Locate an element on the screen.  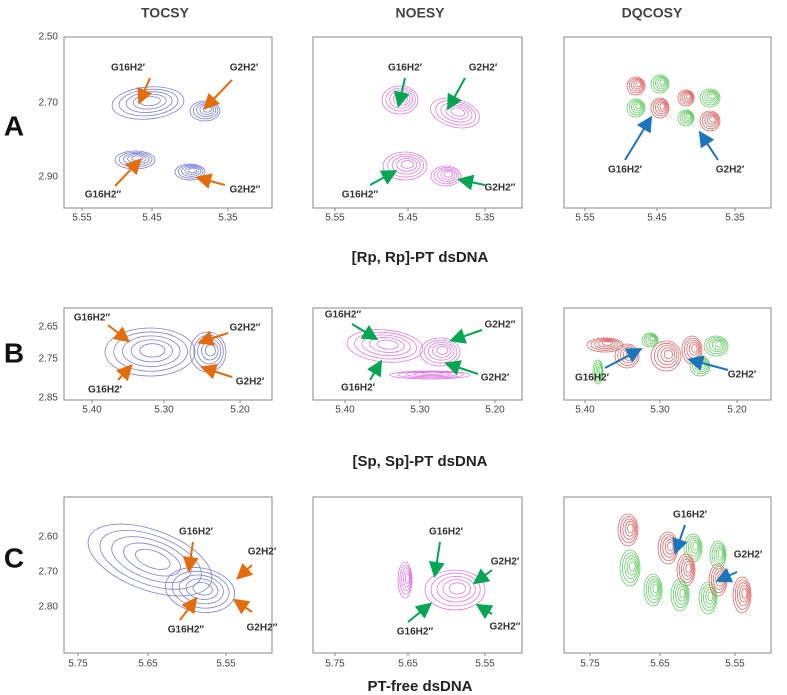
y-tick-label: 2.50 is located at coordinates (49, 37).